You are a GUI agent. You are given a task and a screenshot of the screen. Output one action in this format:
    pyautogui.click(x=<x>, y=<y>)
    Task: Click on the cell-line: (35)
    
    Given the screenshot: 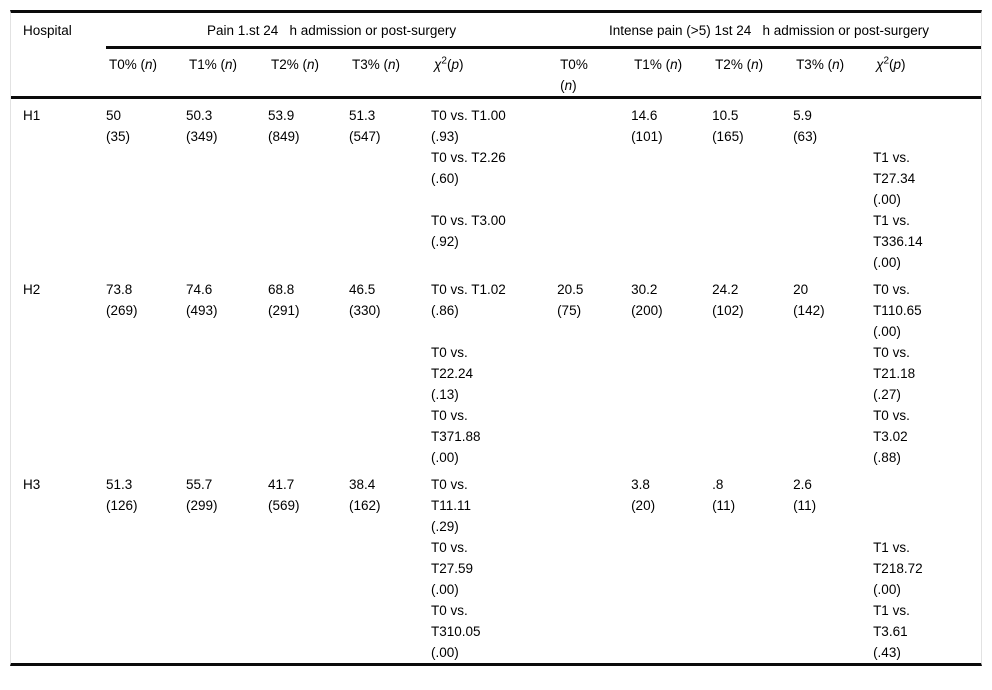 What is the action you would take?
    pyautogui.click(x=118, y=136)
    